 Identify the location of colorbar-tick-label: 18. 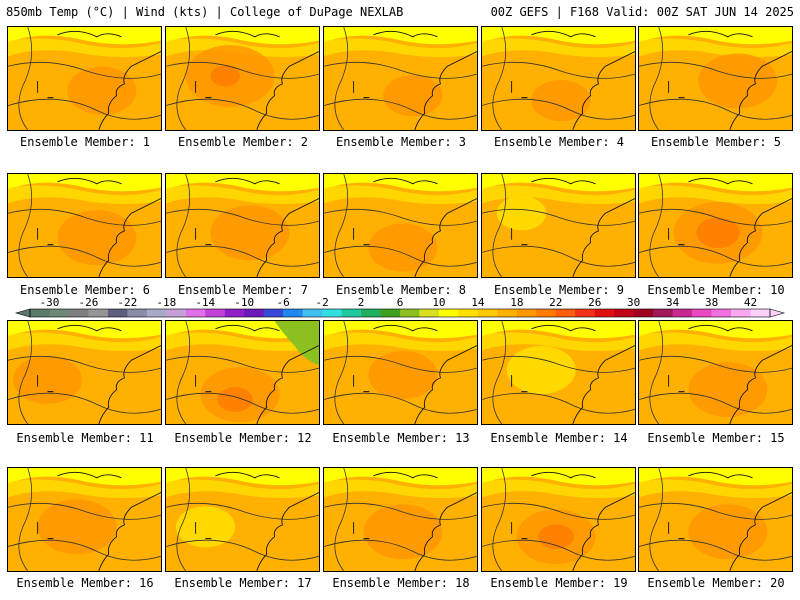
(517, 302).